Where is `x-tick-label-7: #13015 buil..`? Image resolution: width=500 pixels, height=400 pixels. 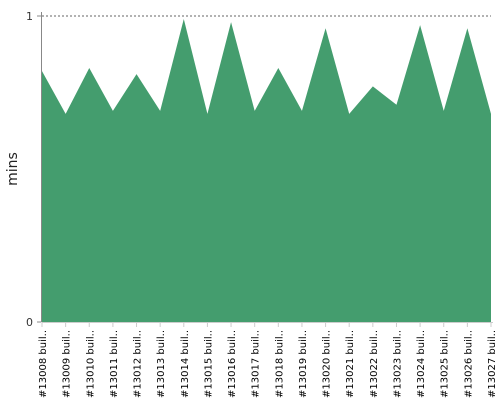 x-tick-label-7: #13015 buil.. is located at coordinates (208, 364).